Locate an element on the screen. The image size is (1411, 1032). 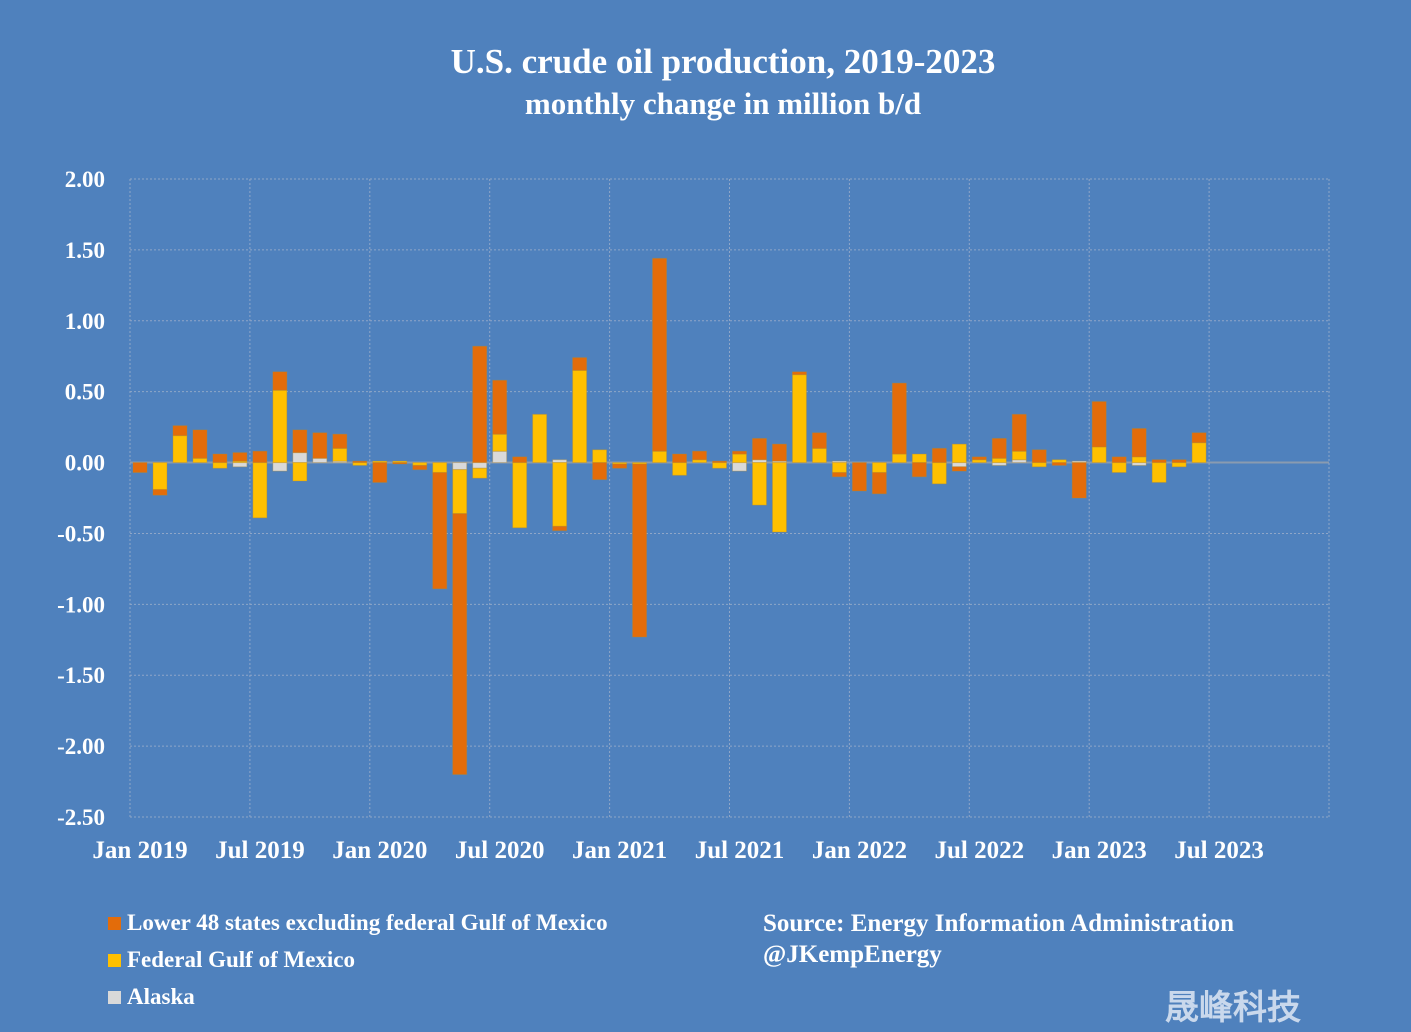
legend-item-alaska: Alaska is located at coordinates (151, 997).